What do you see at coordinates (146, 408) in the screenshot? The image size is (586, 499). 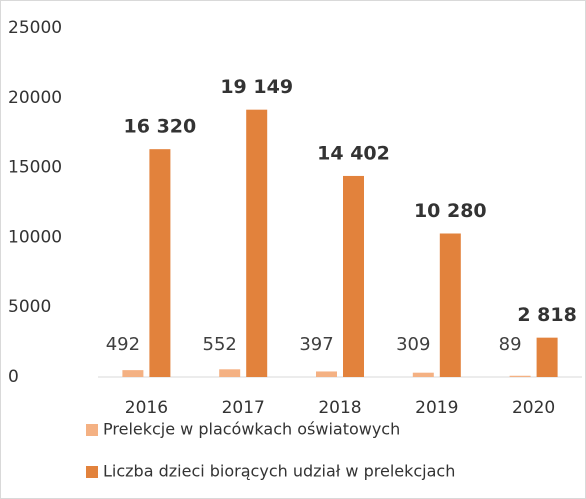 I see `x-tick-label: 2016` at bounding box center [146, 408].